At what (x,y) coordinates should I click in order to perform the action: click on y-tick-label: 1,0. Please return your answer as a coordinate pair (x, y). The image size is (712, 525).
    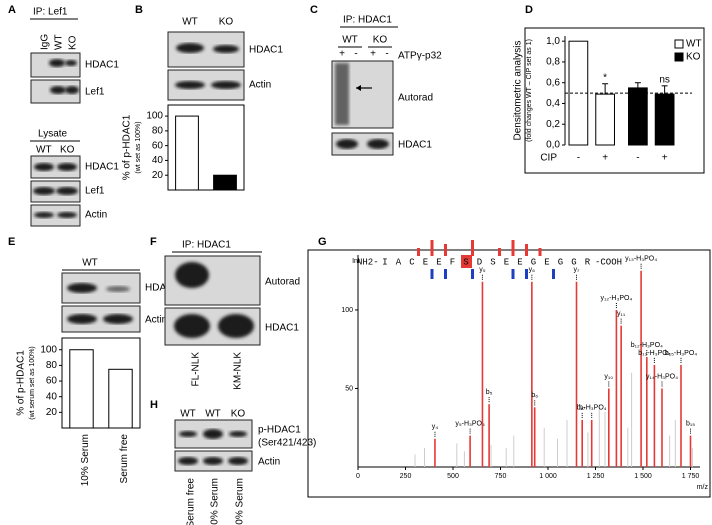
    Looking at the image, I should click on (553, 41).